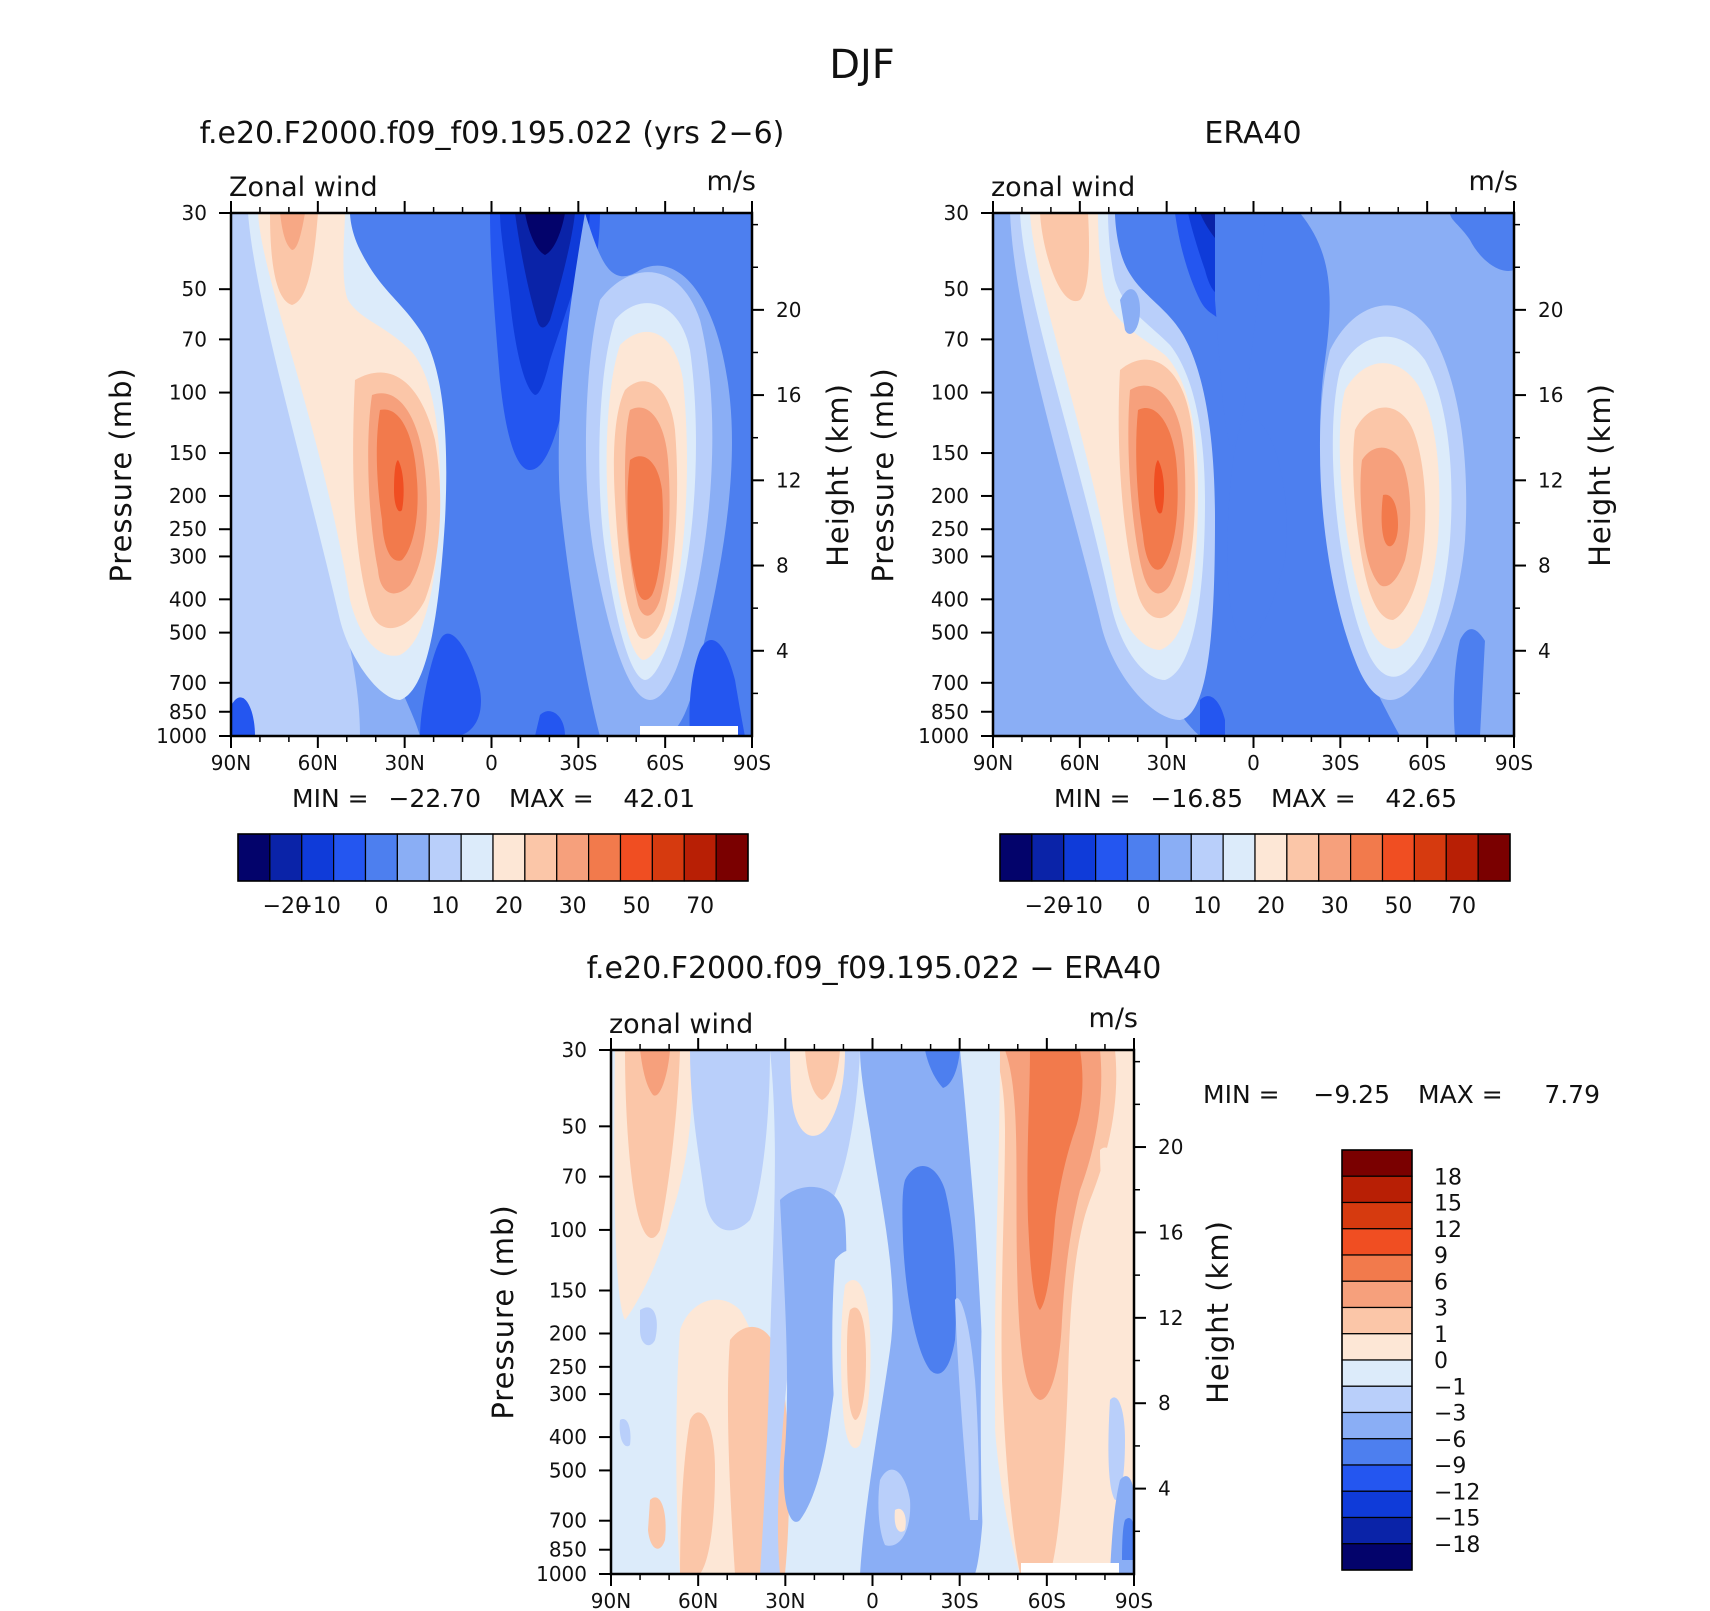 This screenshot has width=1710, height=1611. I want to click on max-value: 42.01, so click(659, 798).